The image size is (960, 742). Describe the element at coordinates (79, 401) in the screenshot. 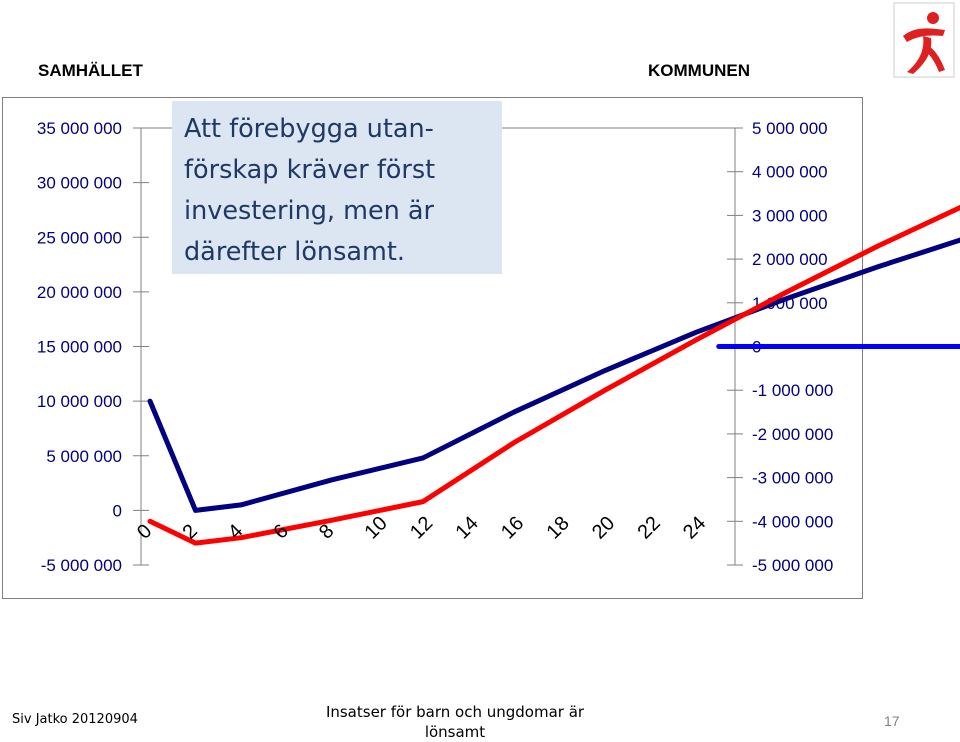

I see `left-axis-tick-label: 10 000 000` at that location.